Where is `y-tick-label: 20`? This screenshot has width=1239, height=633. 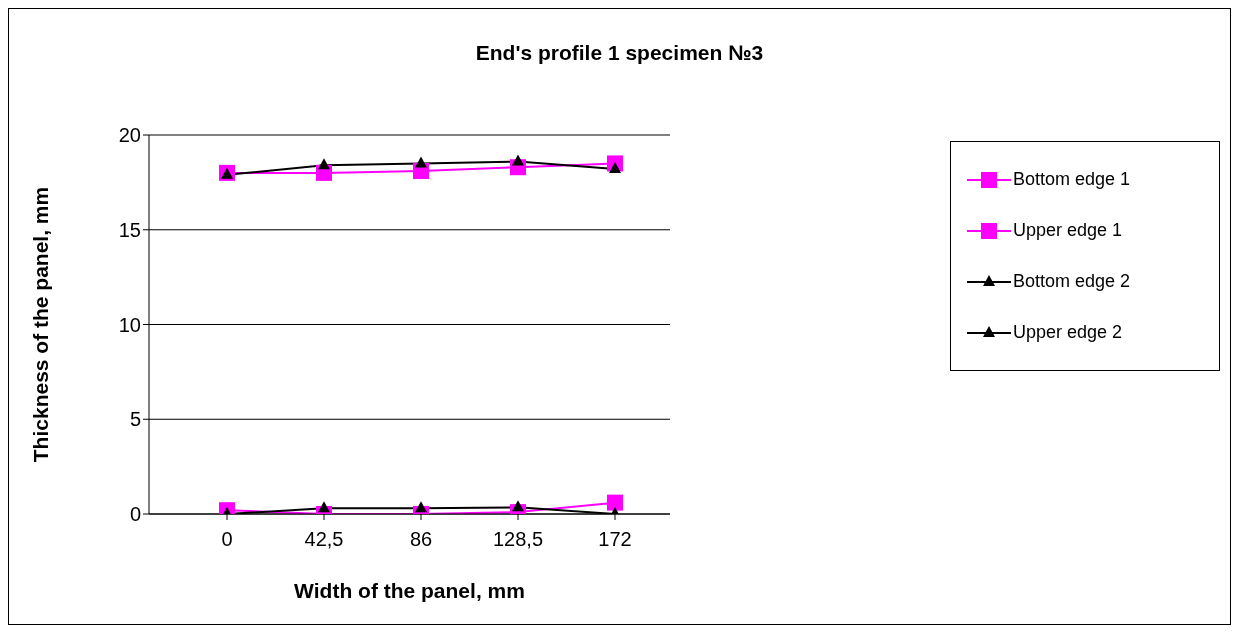
y-tick-label: 20 is located at coordinates (129, 135).